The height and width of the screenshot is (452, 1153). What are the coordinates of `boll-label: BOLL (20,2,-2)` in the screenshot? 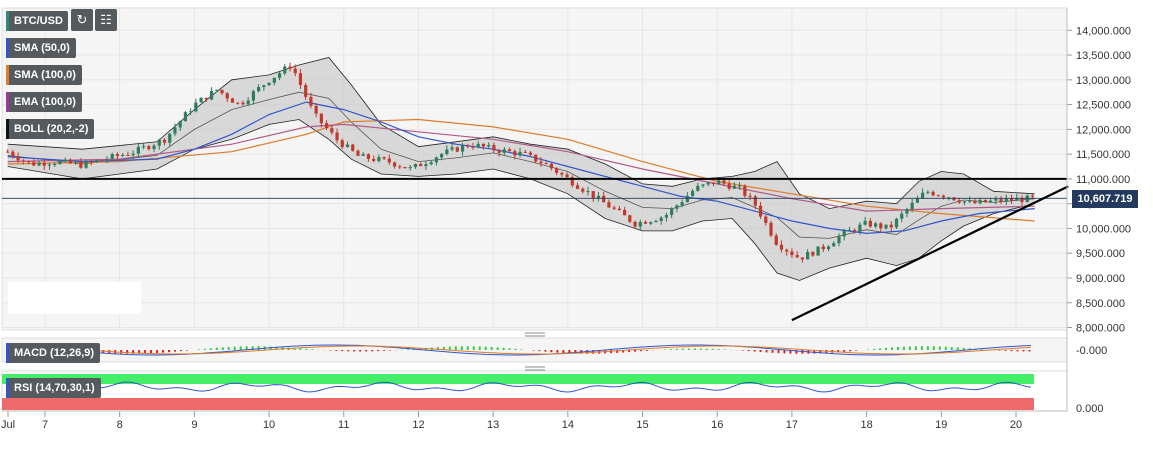 It's located at (51, 129).